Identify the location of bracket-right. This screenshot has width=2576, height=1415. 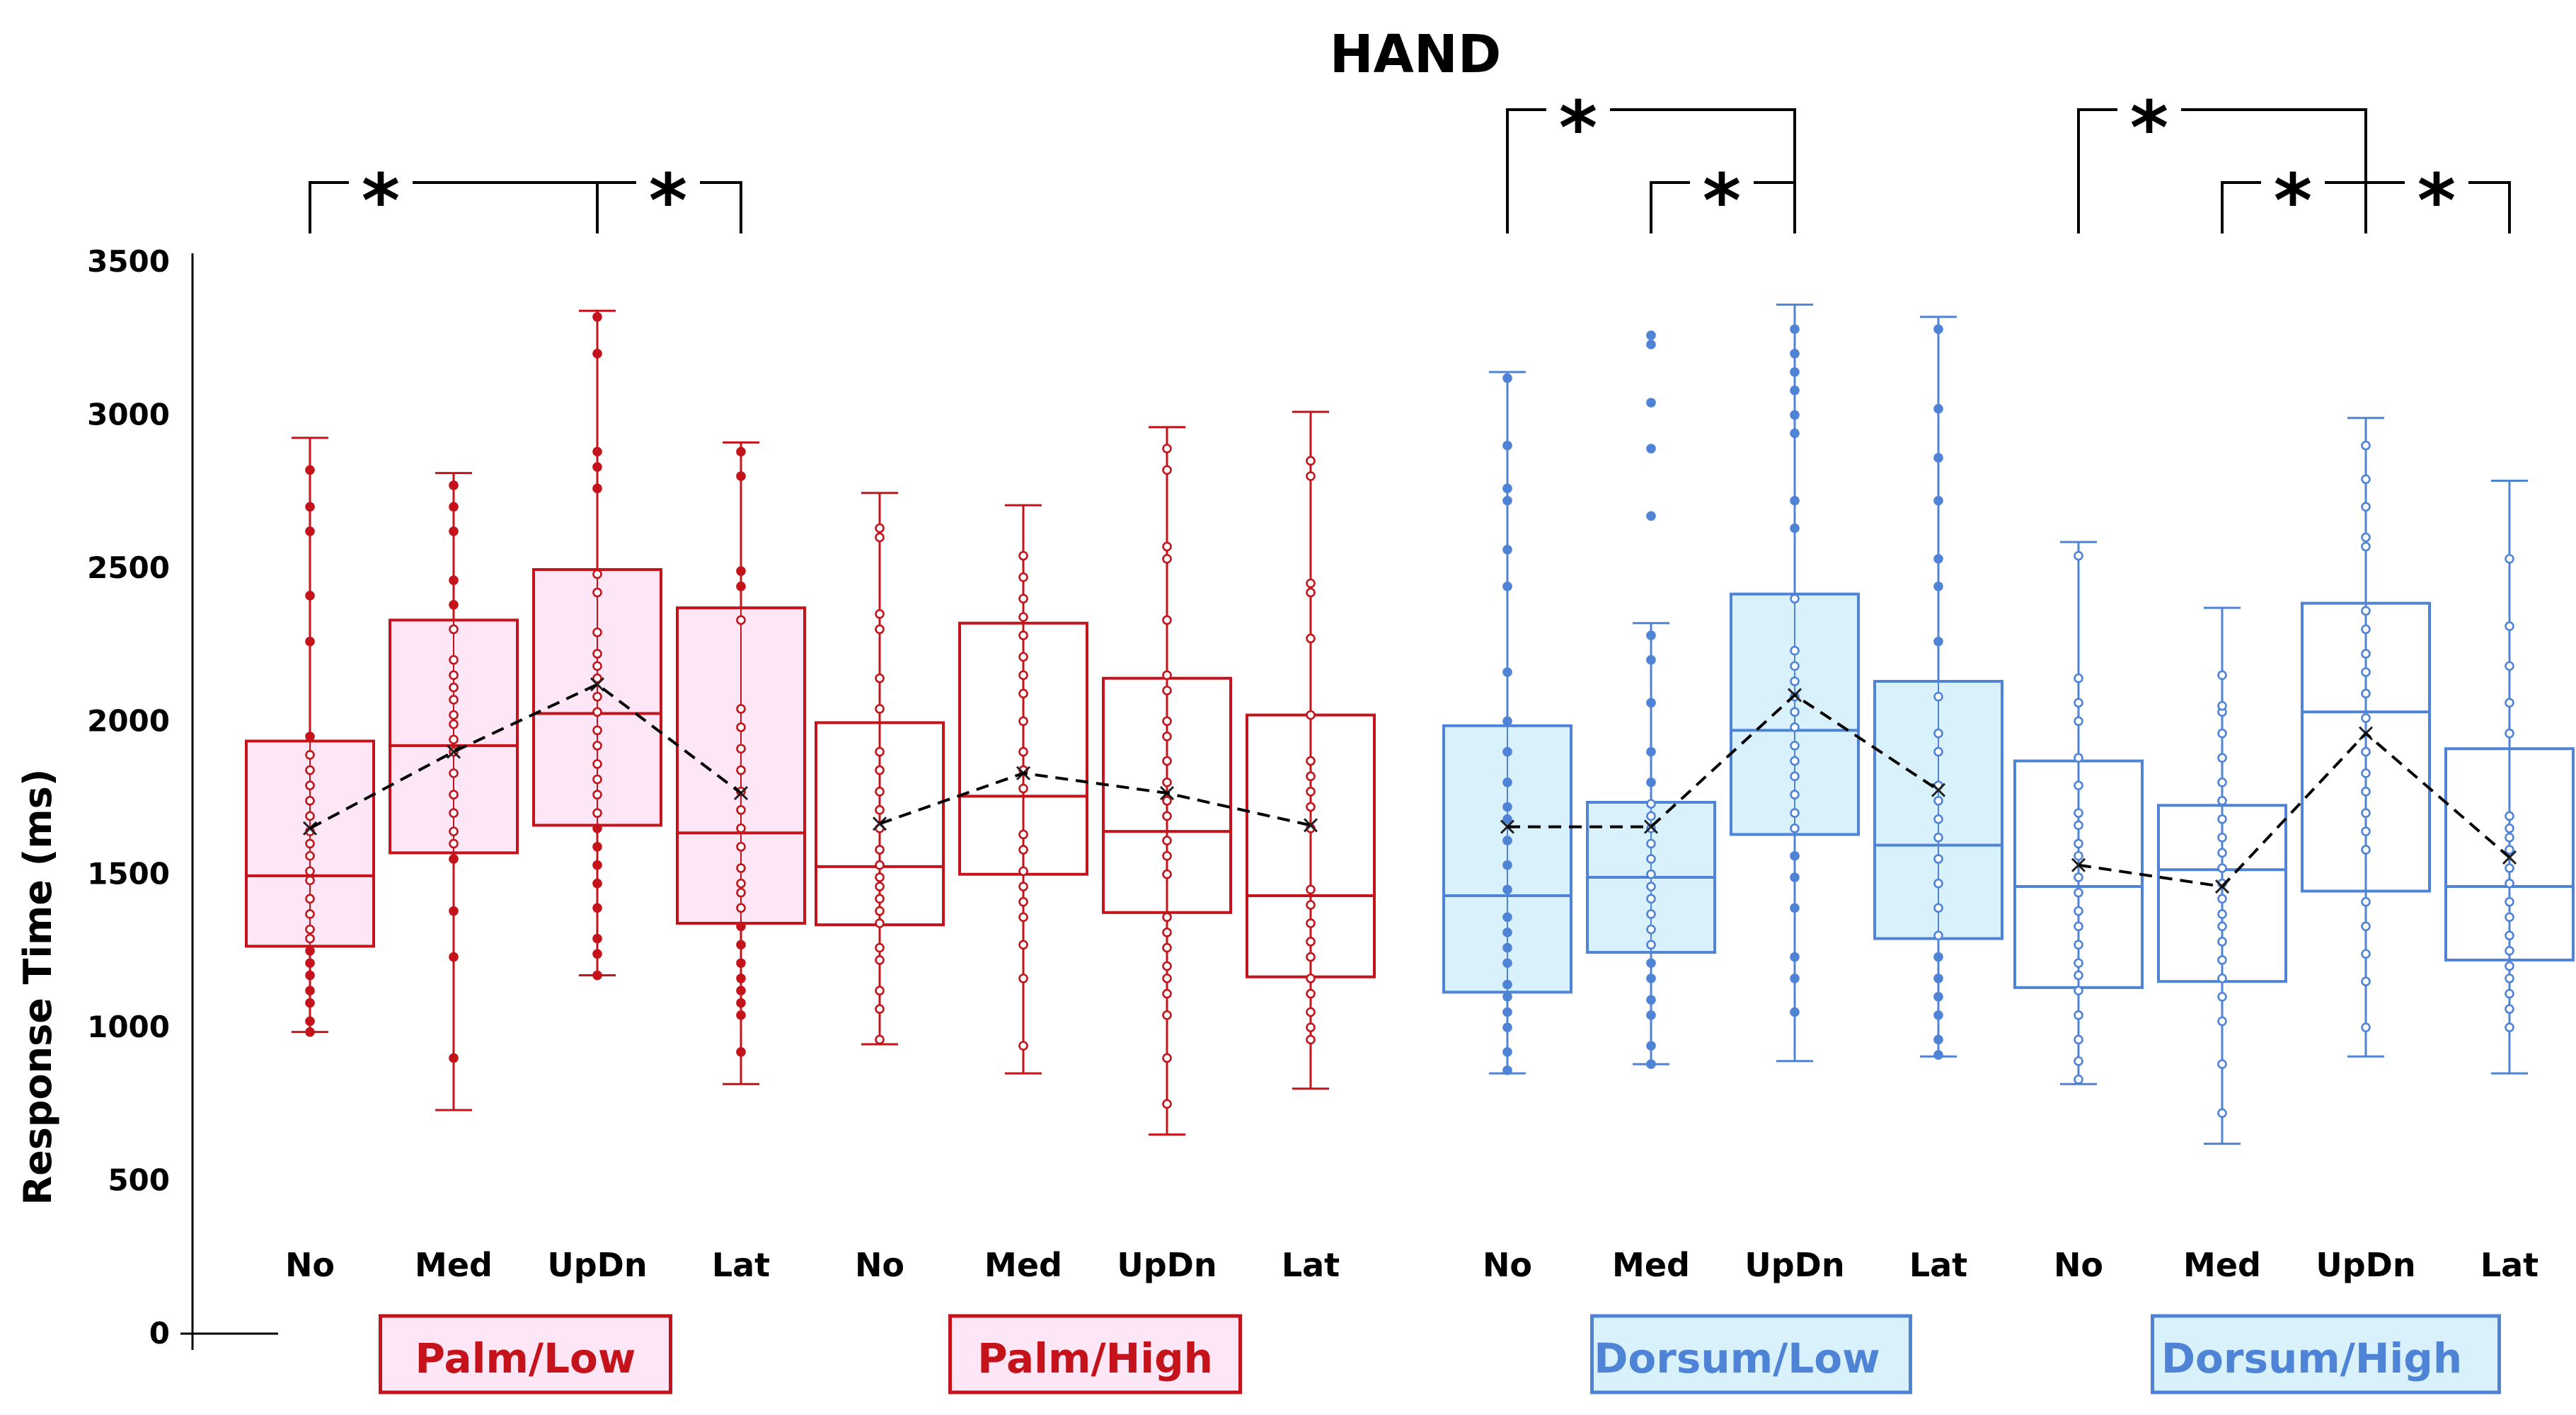
(1775, 207).